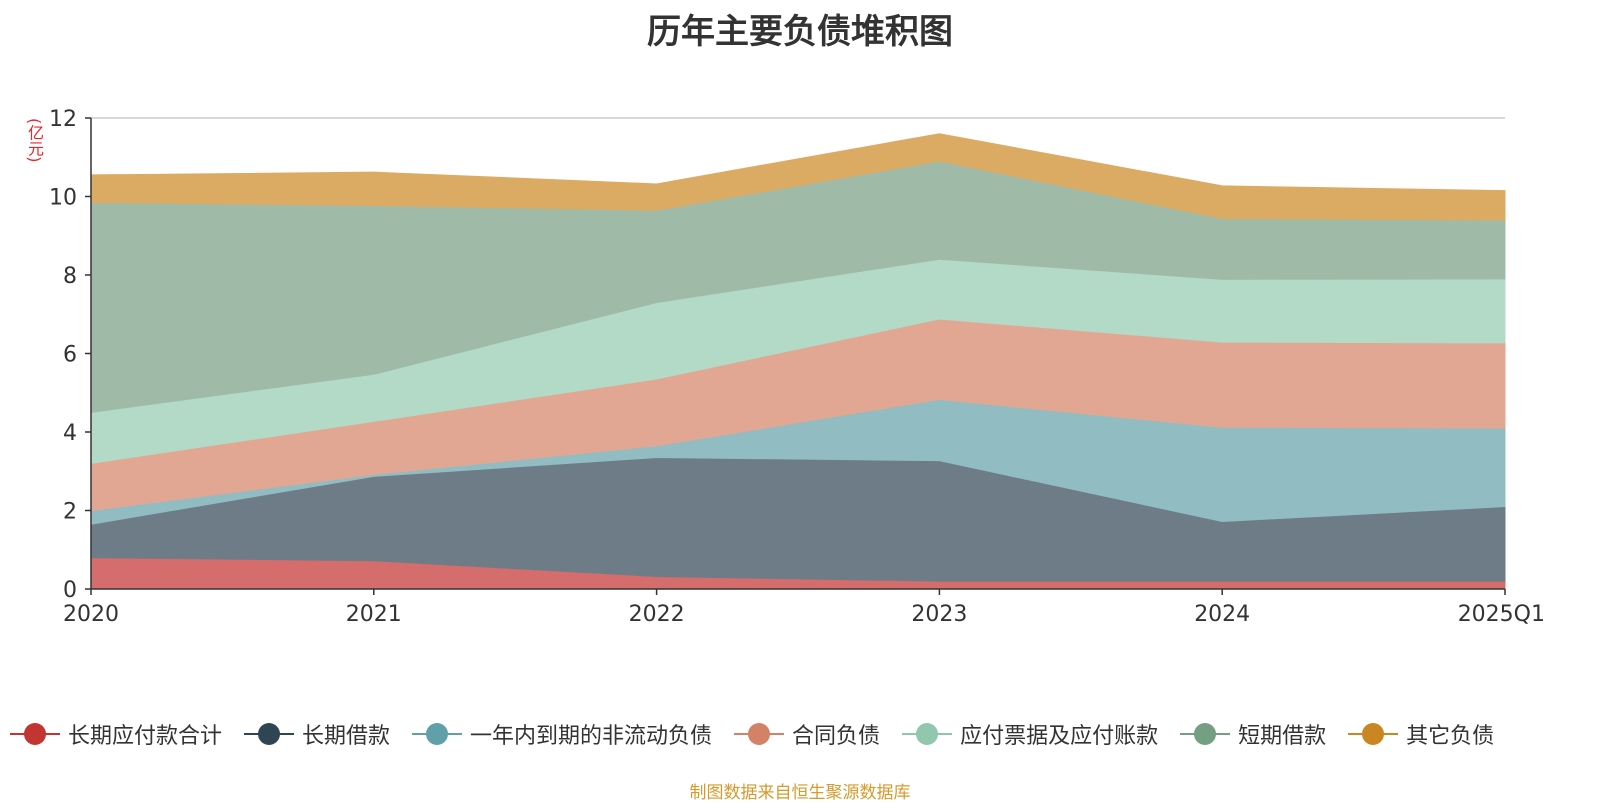 The width and height of the screenshot is (1600, 803). Describe the element at coordinates (1059, 736) in the screenshot. I see `legend-label: 应付票据及应付账款` at that location.